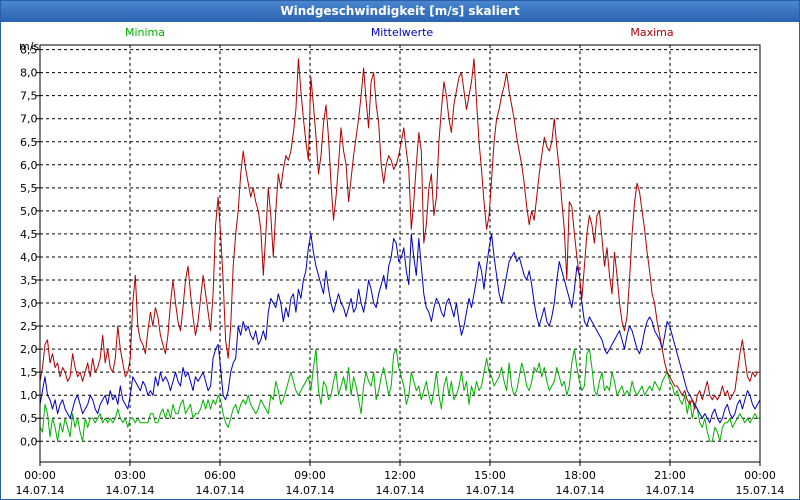  What do you see at coordinates (29, 165) in the screenshot?
I see `y-tick-label: 6,0` at bounding box center [29, 165].